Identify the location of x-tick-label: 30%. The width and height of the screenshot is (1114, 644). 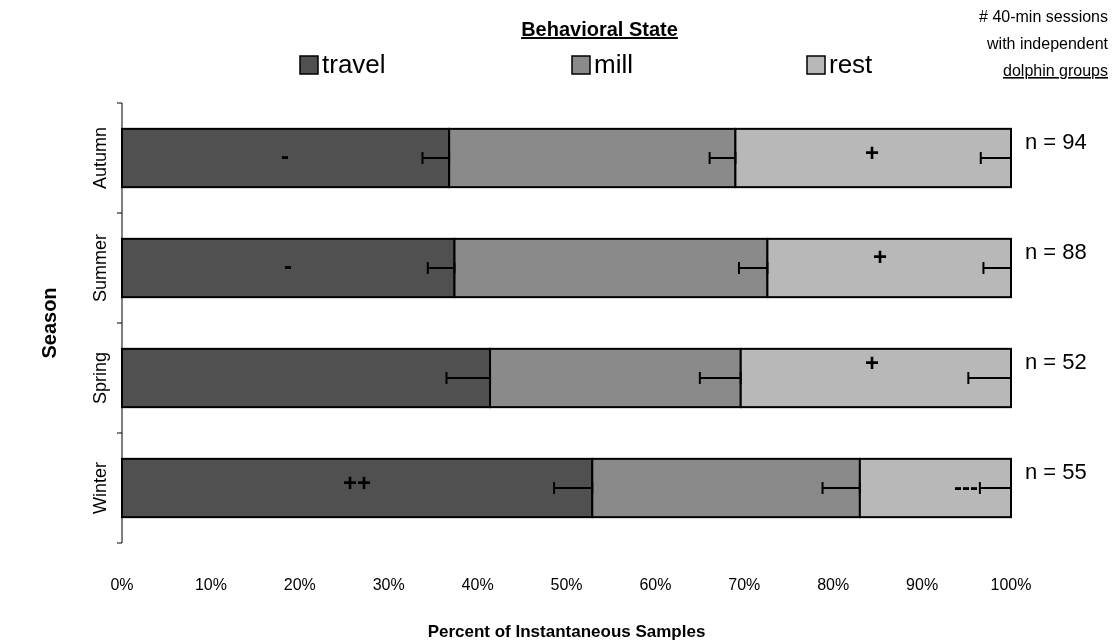
(388, 584).